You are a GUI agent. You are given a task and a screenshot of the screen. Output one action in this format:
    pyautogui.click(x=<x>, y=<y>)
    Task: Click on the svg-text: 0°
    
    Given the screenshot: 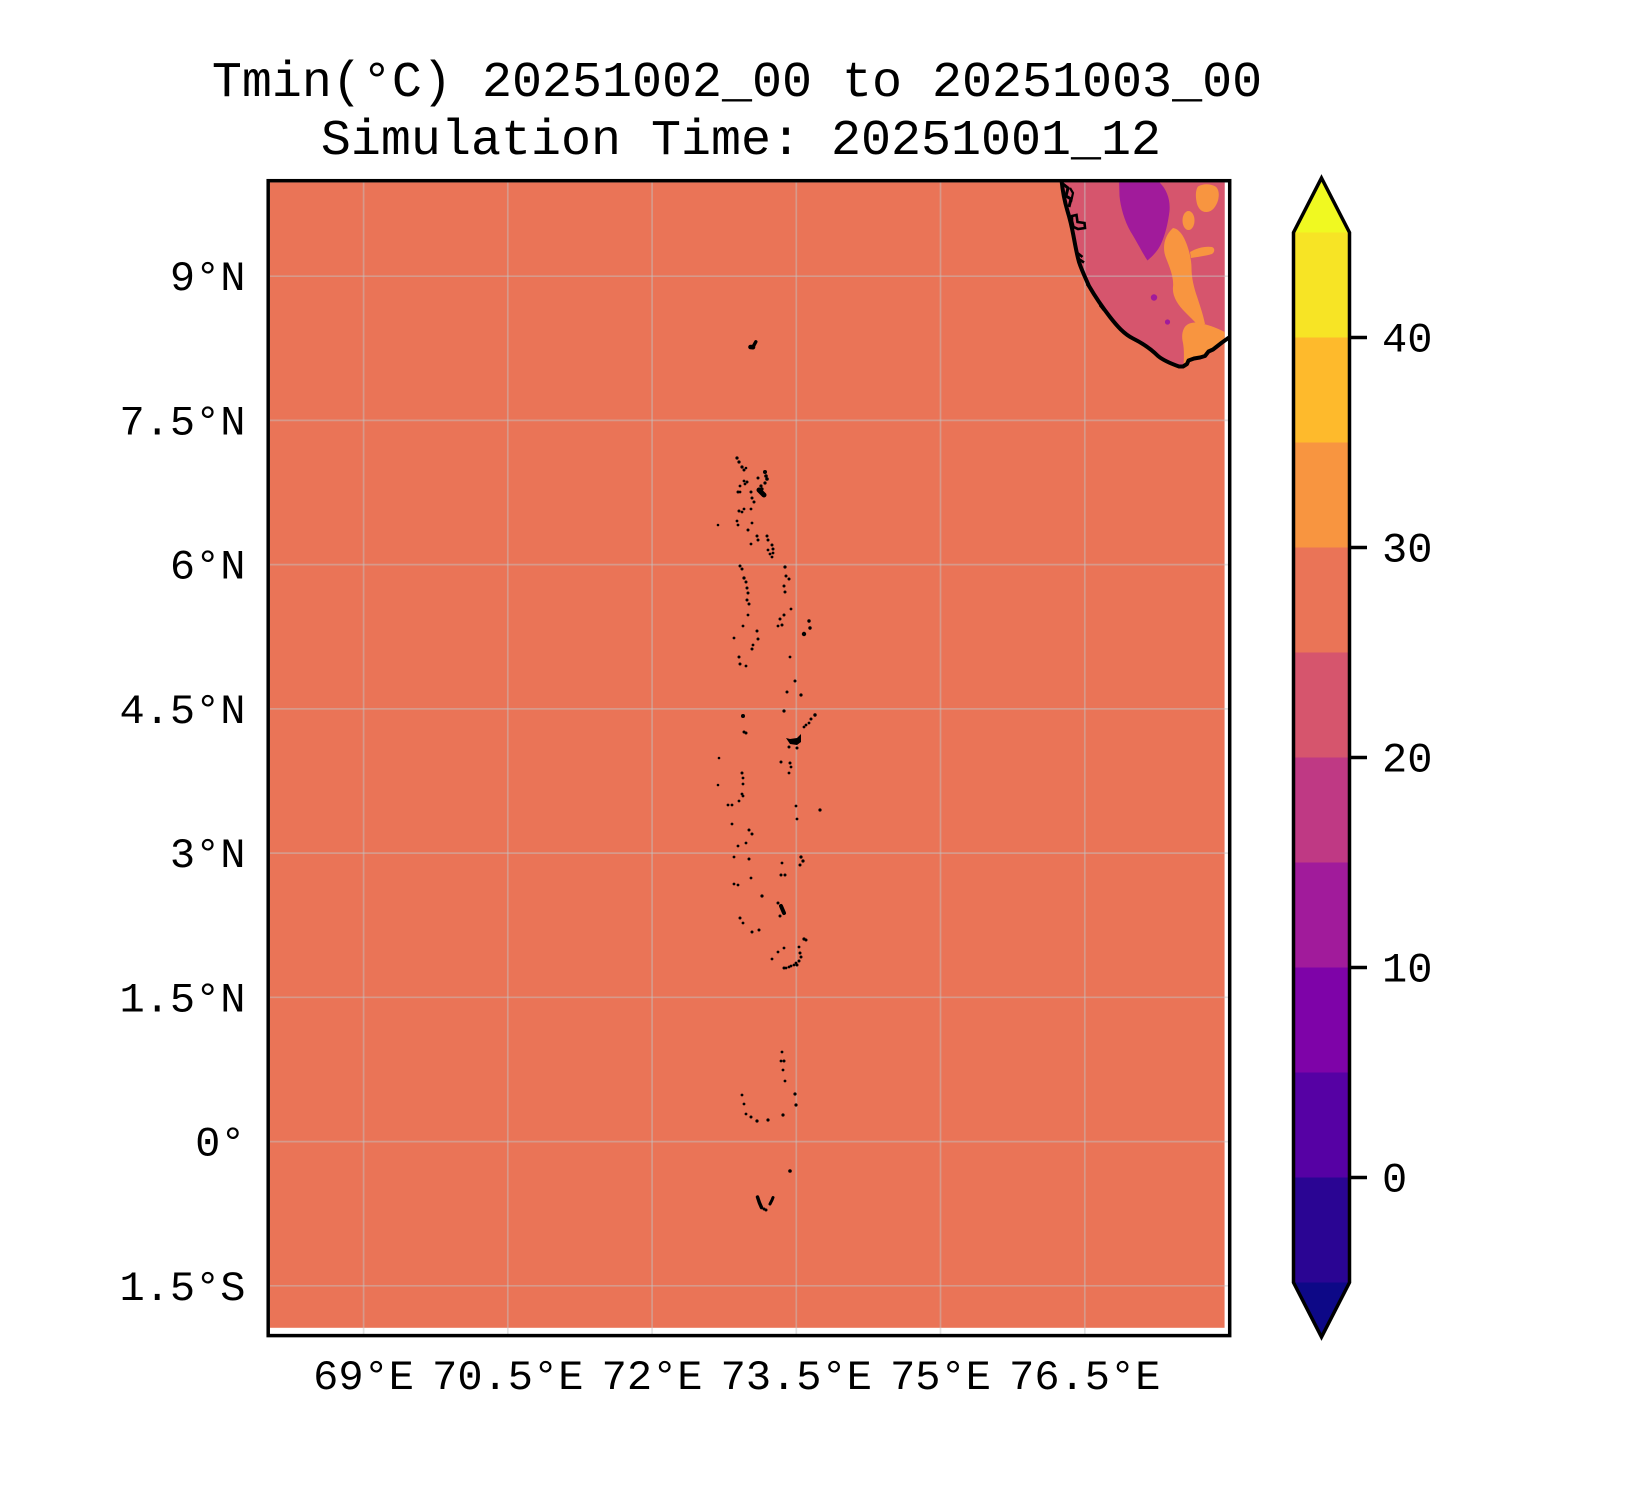 What is the action you would take?
    pyautogui.click(x=220, y=1145)
    